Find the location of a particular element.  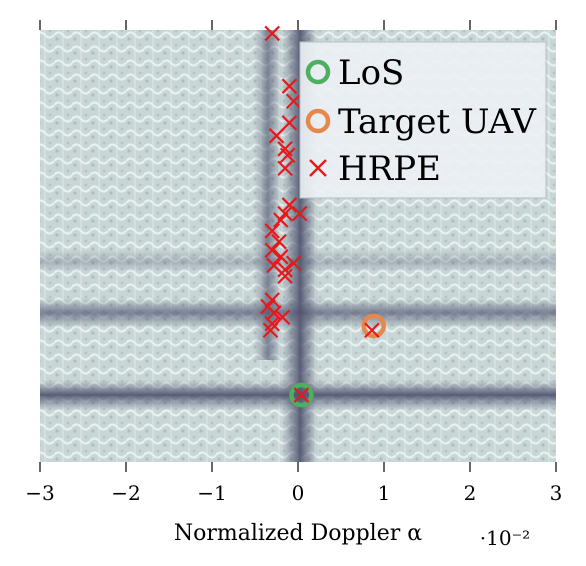

los-marker is located at coordinates (301, 395).